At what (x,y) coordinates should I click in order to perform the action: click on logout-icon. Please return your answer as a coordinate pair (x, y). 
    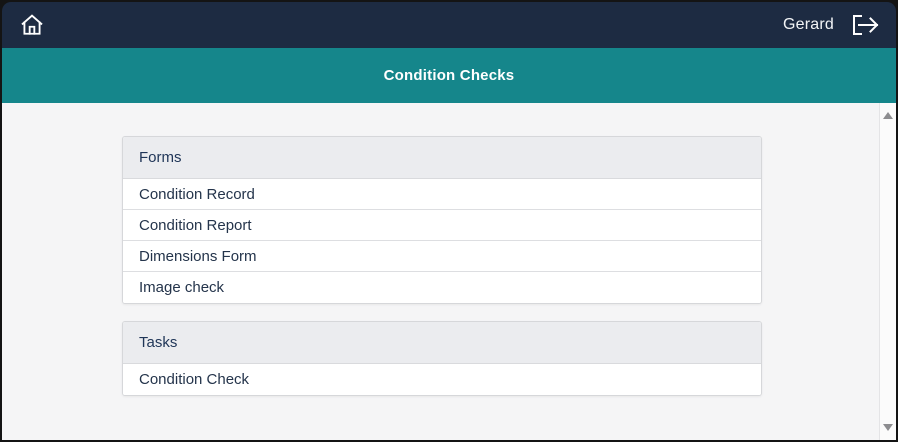
    Looking at the image, I should click on (866, 25).